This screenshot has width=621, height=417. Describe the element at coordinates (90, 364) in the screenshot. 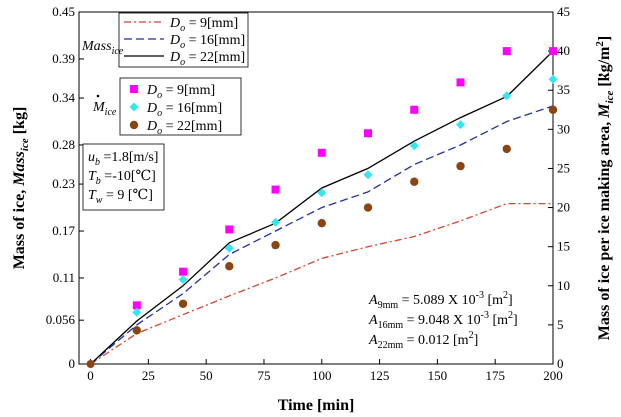

I see `origin-point` at that location.